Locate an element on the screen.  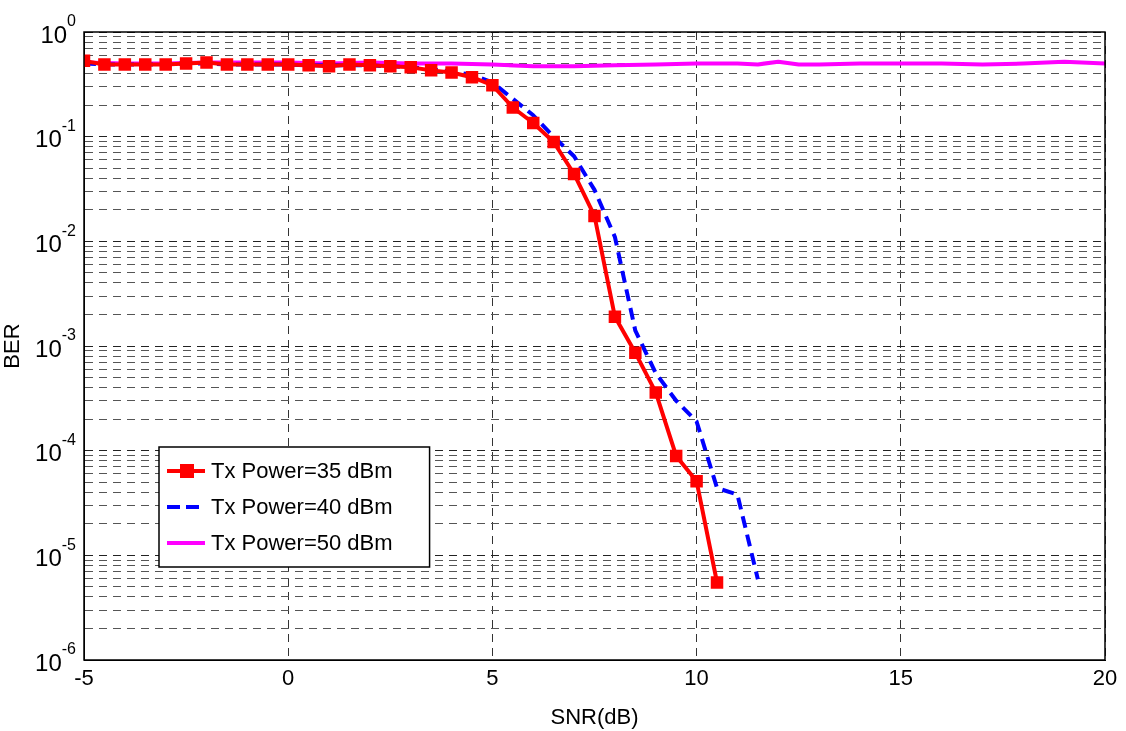
x-tick-label: 10 is located at coordinates (696, 678).